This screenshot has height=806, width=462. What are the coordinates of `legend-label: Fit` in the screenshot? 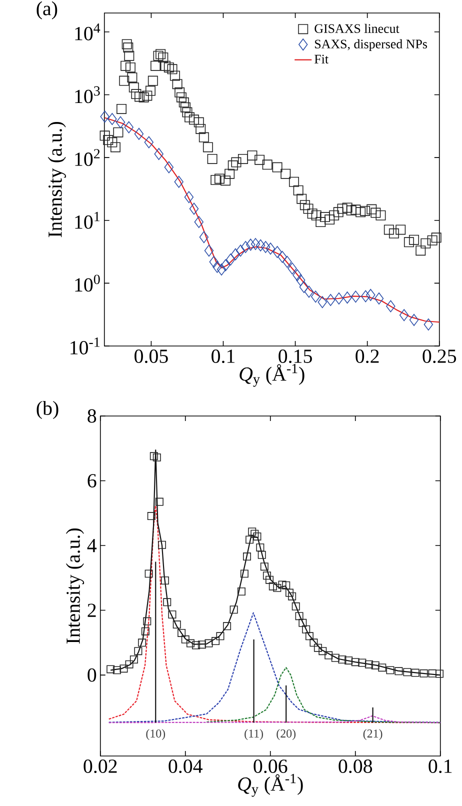 It's located at (321, 59).